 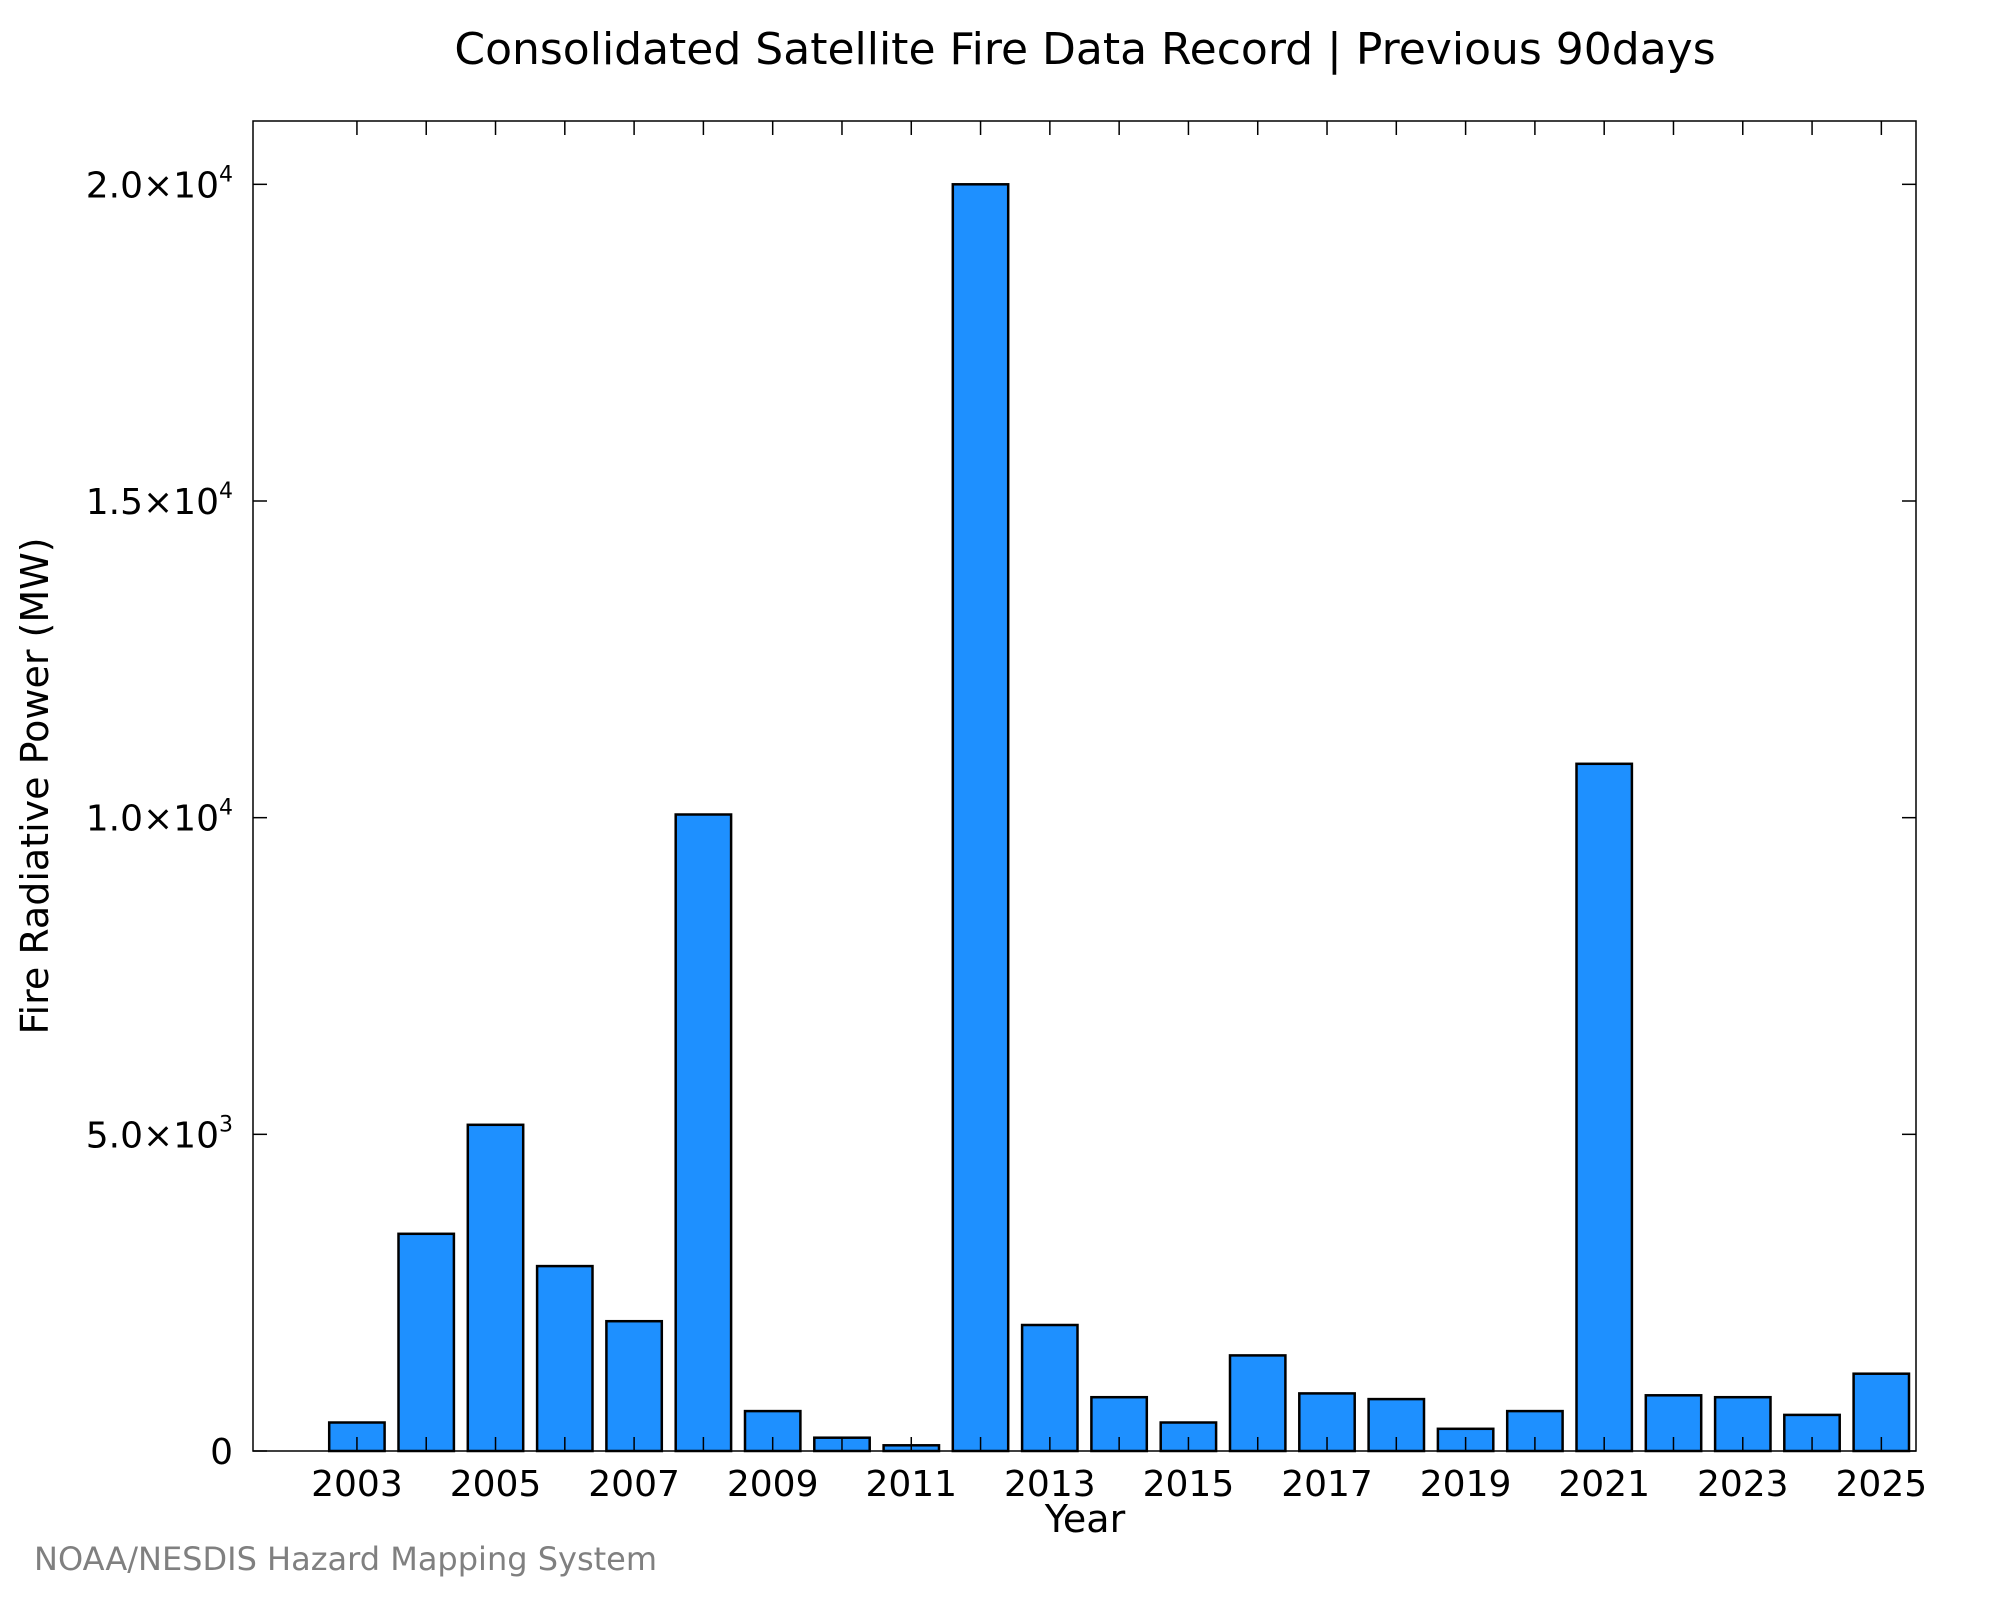 What do you see at coordinates (564, 1358) in the screenshot?
I see `bar-2006` at bounding box center [564, 1358].